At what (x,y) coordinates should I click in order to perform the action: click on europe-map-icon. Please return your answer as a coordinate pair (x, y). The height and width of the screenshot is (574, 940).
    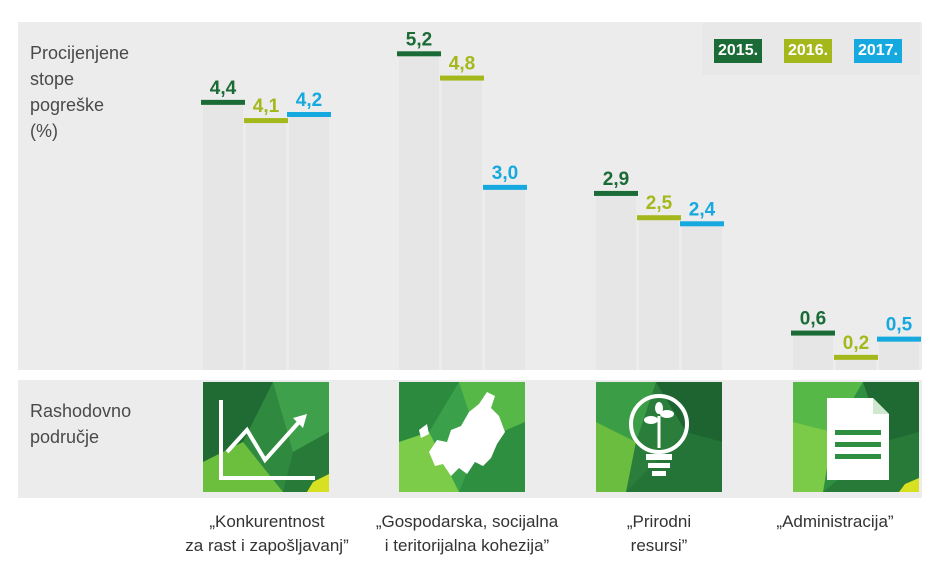
    Looking at the image, I should click on (462, 437).